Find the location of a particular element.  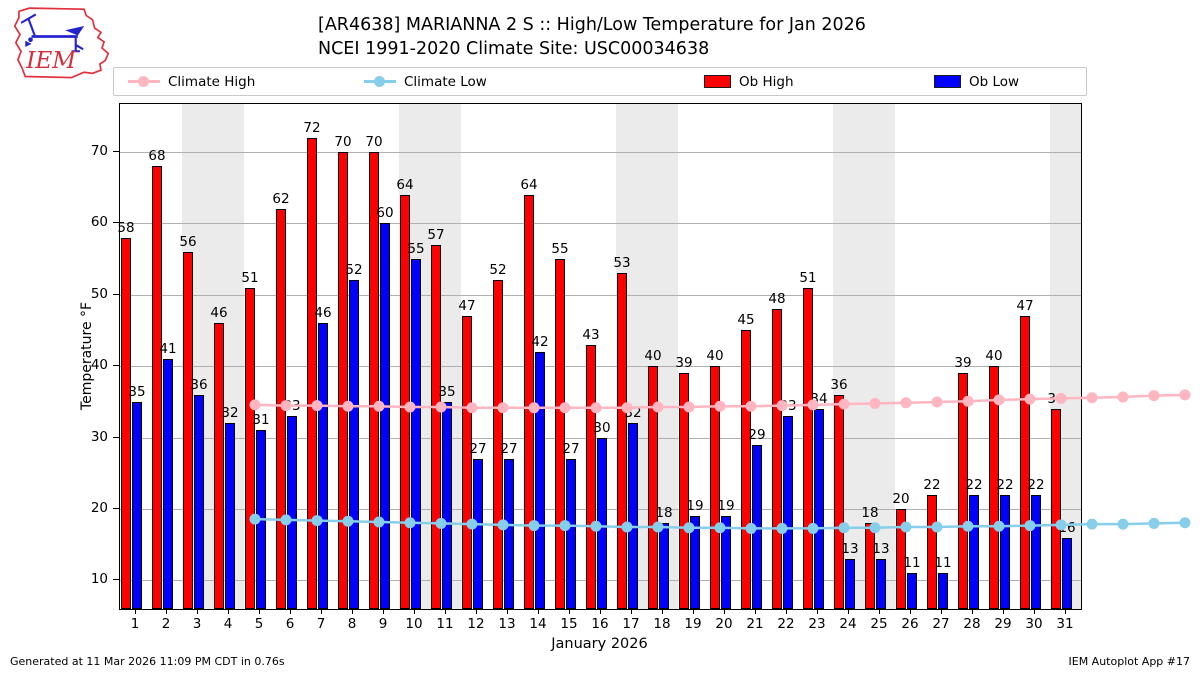

ob-low-value-label: 27 is located at coordinates (509, 449).